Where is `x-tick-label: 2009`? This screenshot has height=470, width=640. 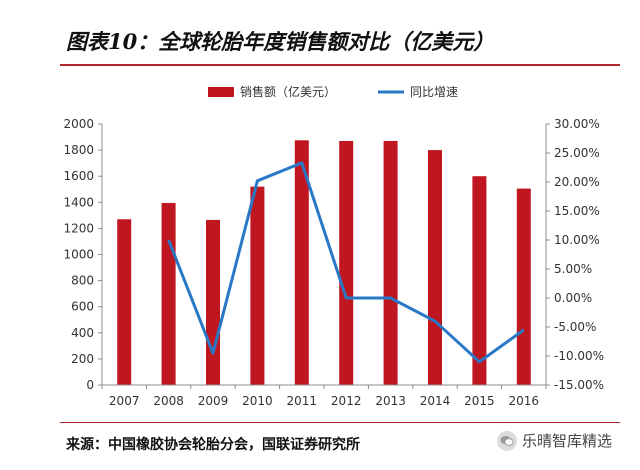
x-tick-label: 2009 is located at coordinates (213, 401).